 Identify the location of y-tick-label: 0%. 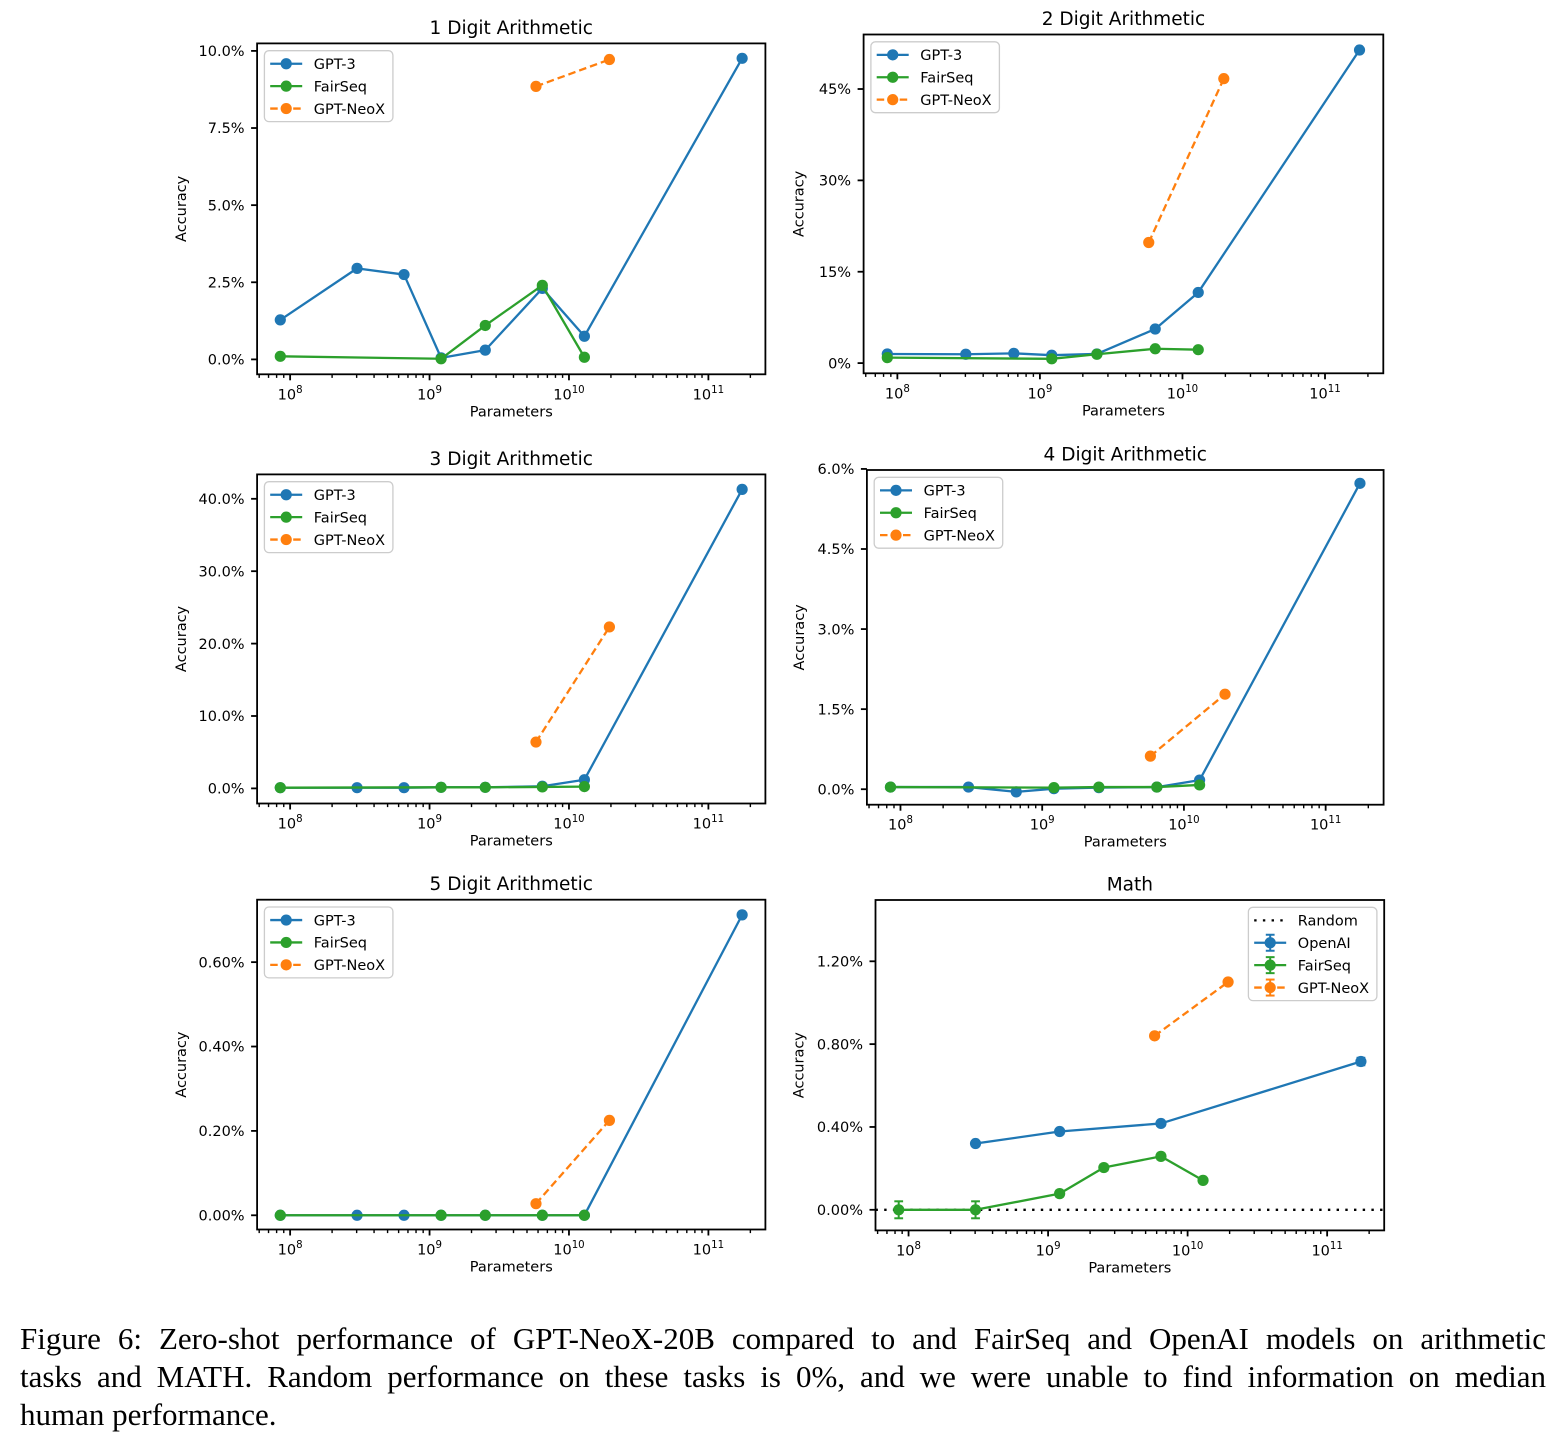
(839, 364).